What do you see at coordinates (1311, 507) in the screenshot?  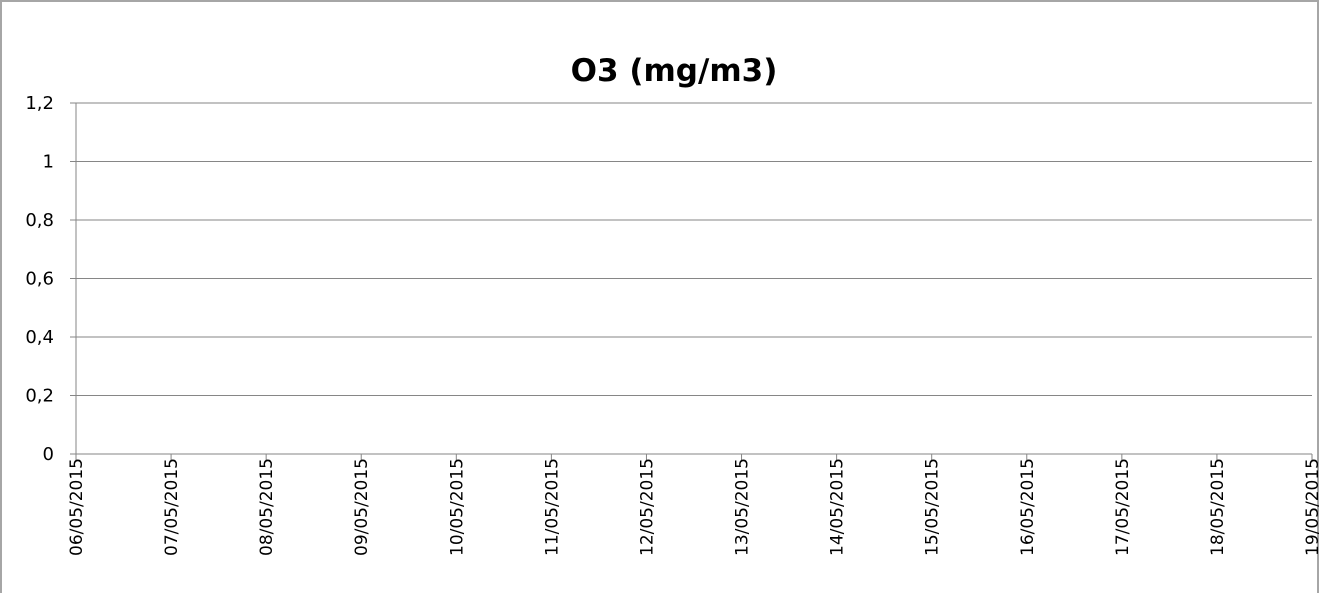 I see `x-tick-label: 19/05/2015` at bounding box center [1311, 507].